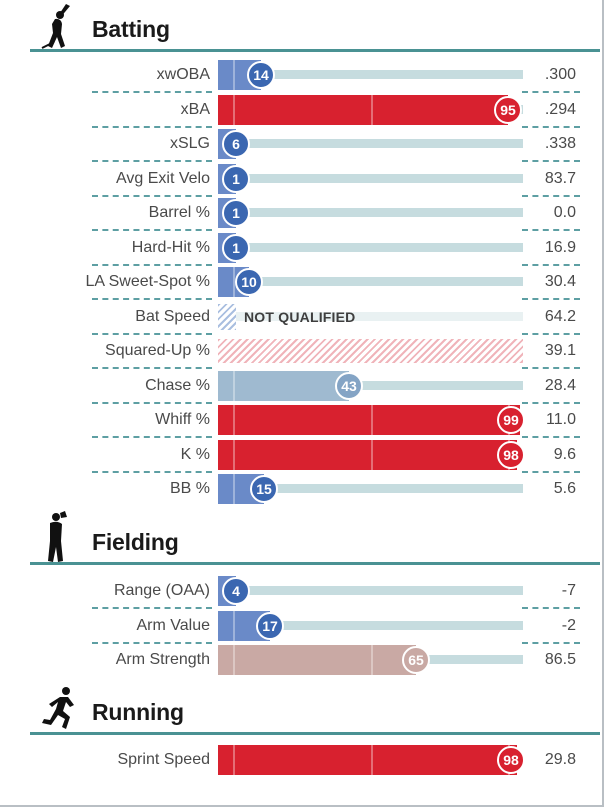 The image size is (607, 811). I want to click on metric-row: xBA .294 95, so click(302, 110).